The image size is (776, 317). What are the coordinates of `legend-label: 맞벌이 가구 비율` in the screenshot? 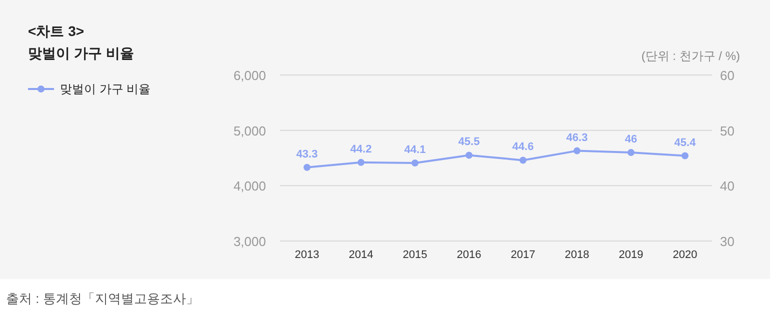 It's located at (105, 89).